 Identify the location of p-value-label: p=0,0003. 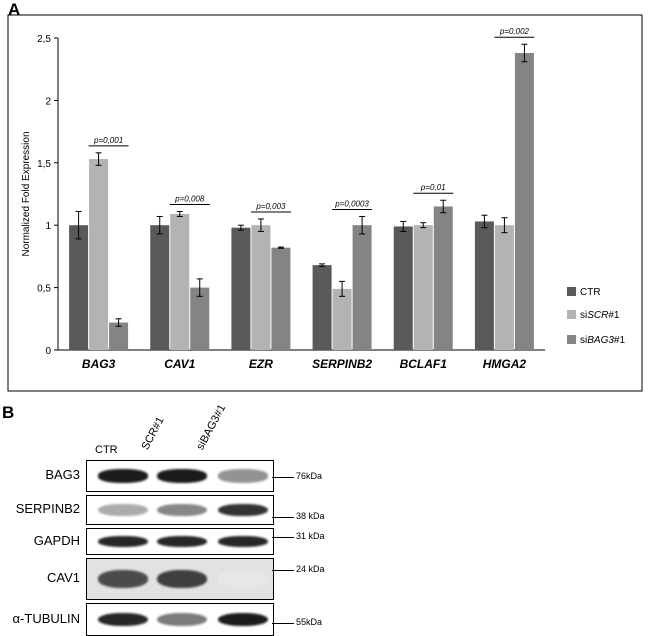
(351, 203).